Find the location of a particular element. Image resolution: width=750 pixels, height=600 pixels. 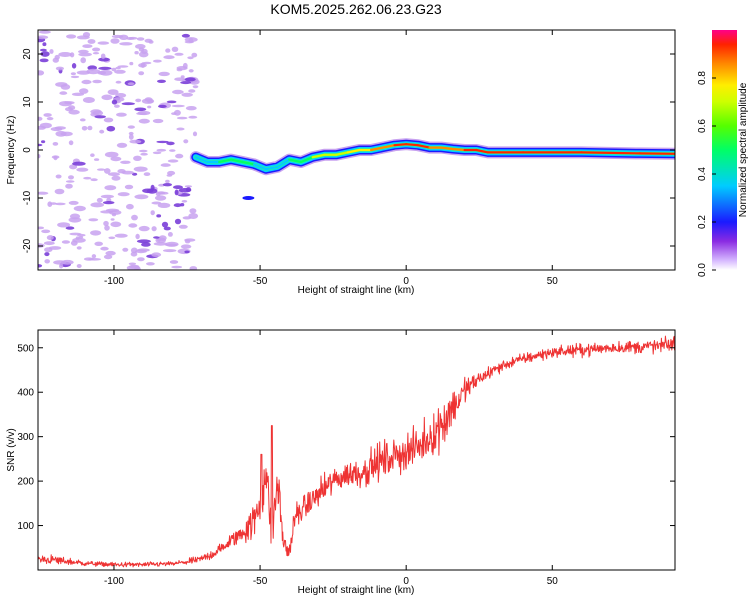

snr-x-label: Height of straight line (km) is located at coordinates (356, 590).